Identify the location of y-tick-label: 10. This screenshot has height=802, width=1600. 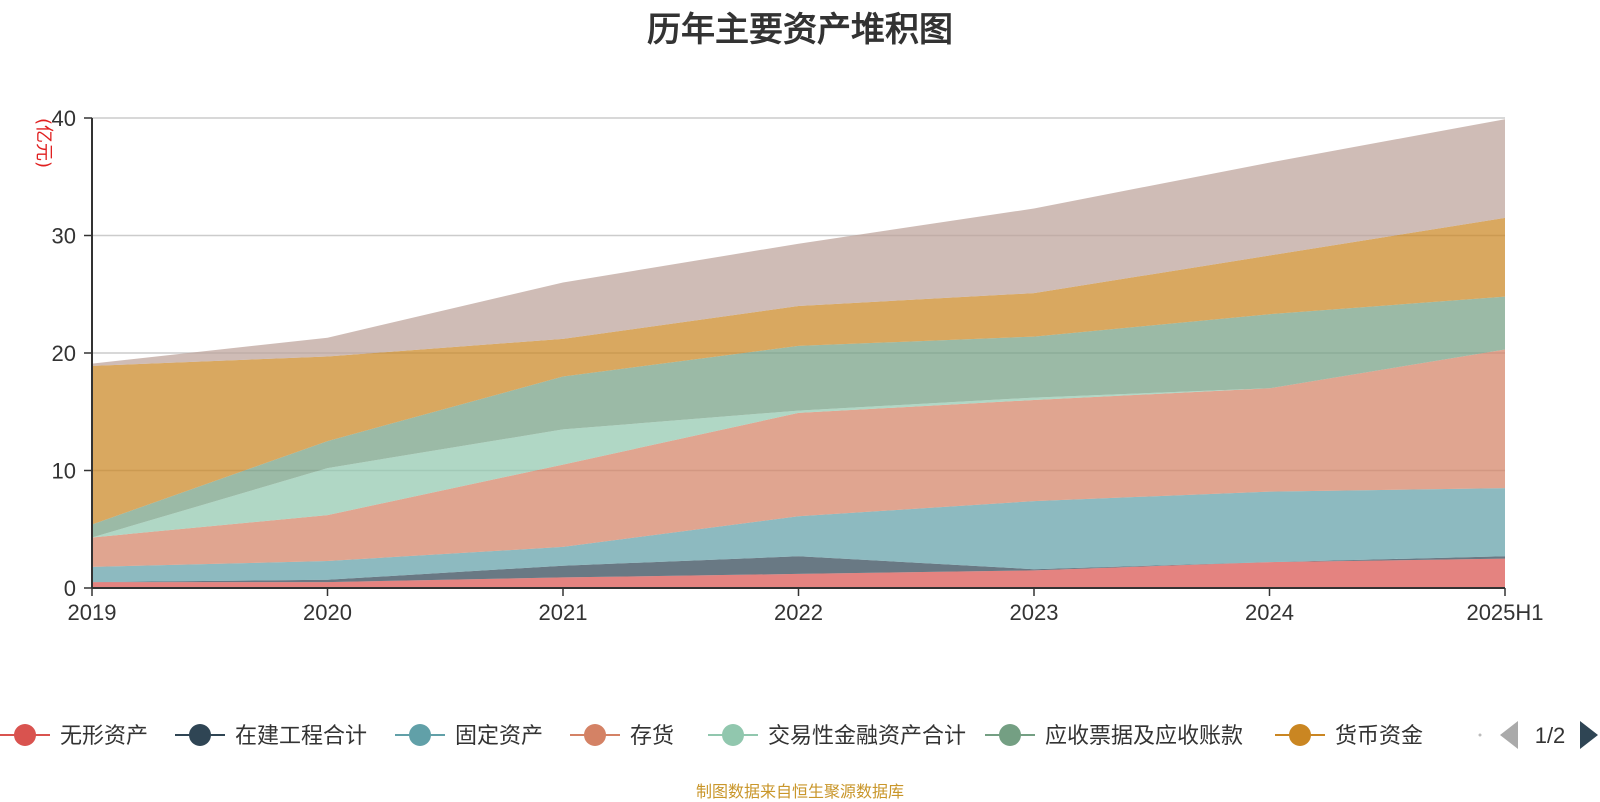
(64, 471).